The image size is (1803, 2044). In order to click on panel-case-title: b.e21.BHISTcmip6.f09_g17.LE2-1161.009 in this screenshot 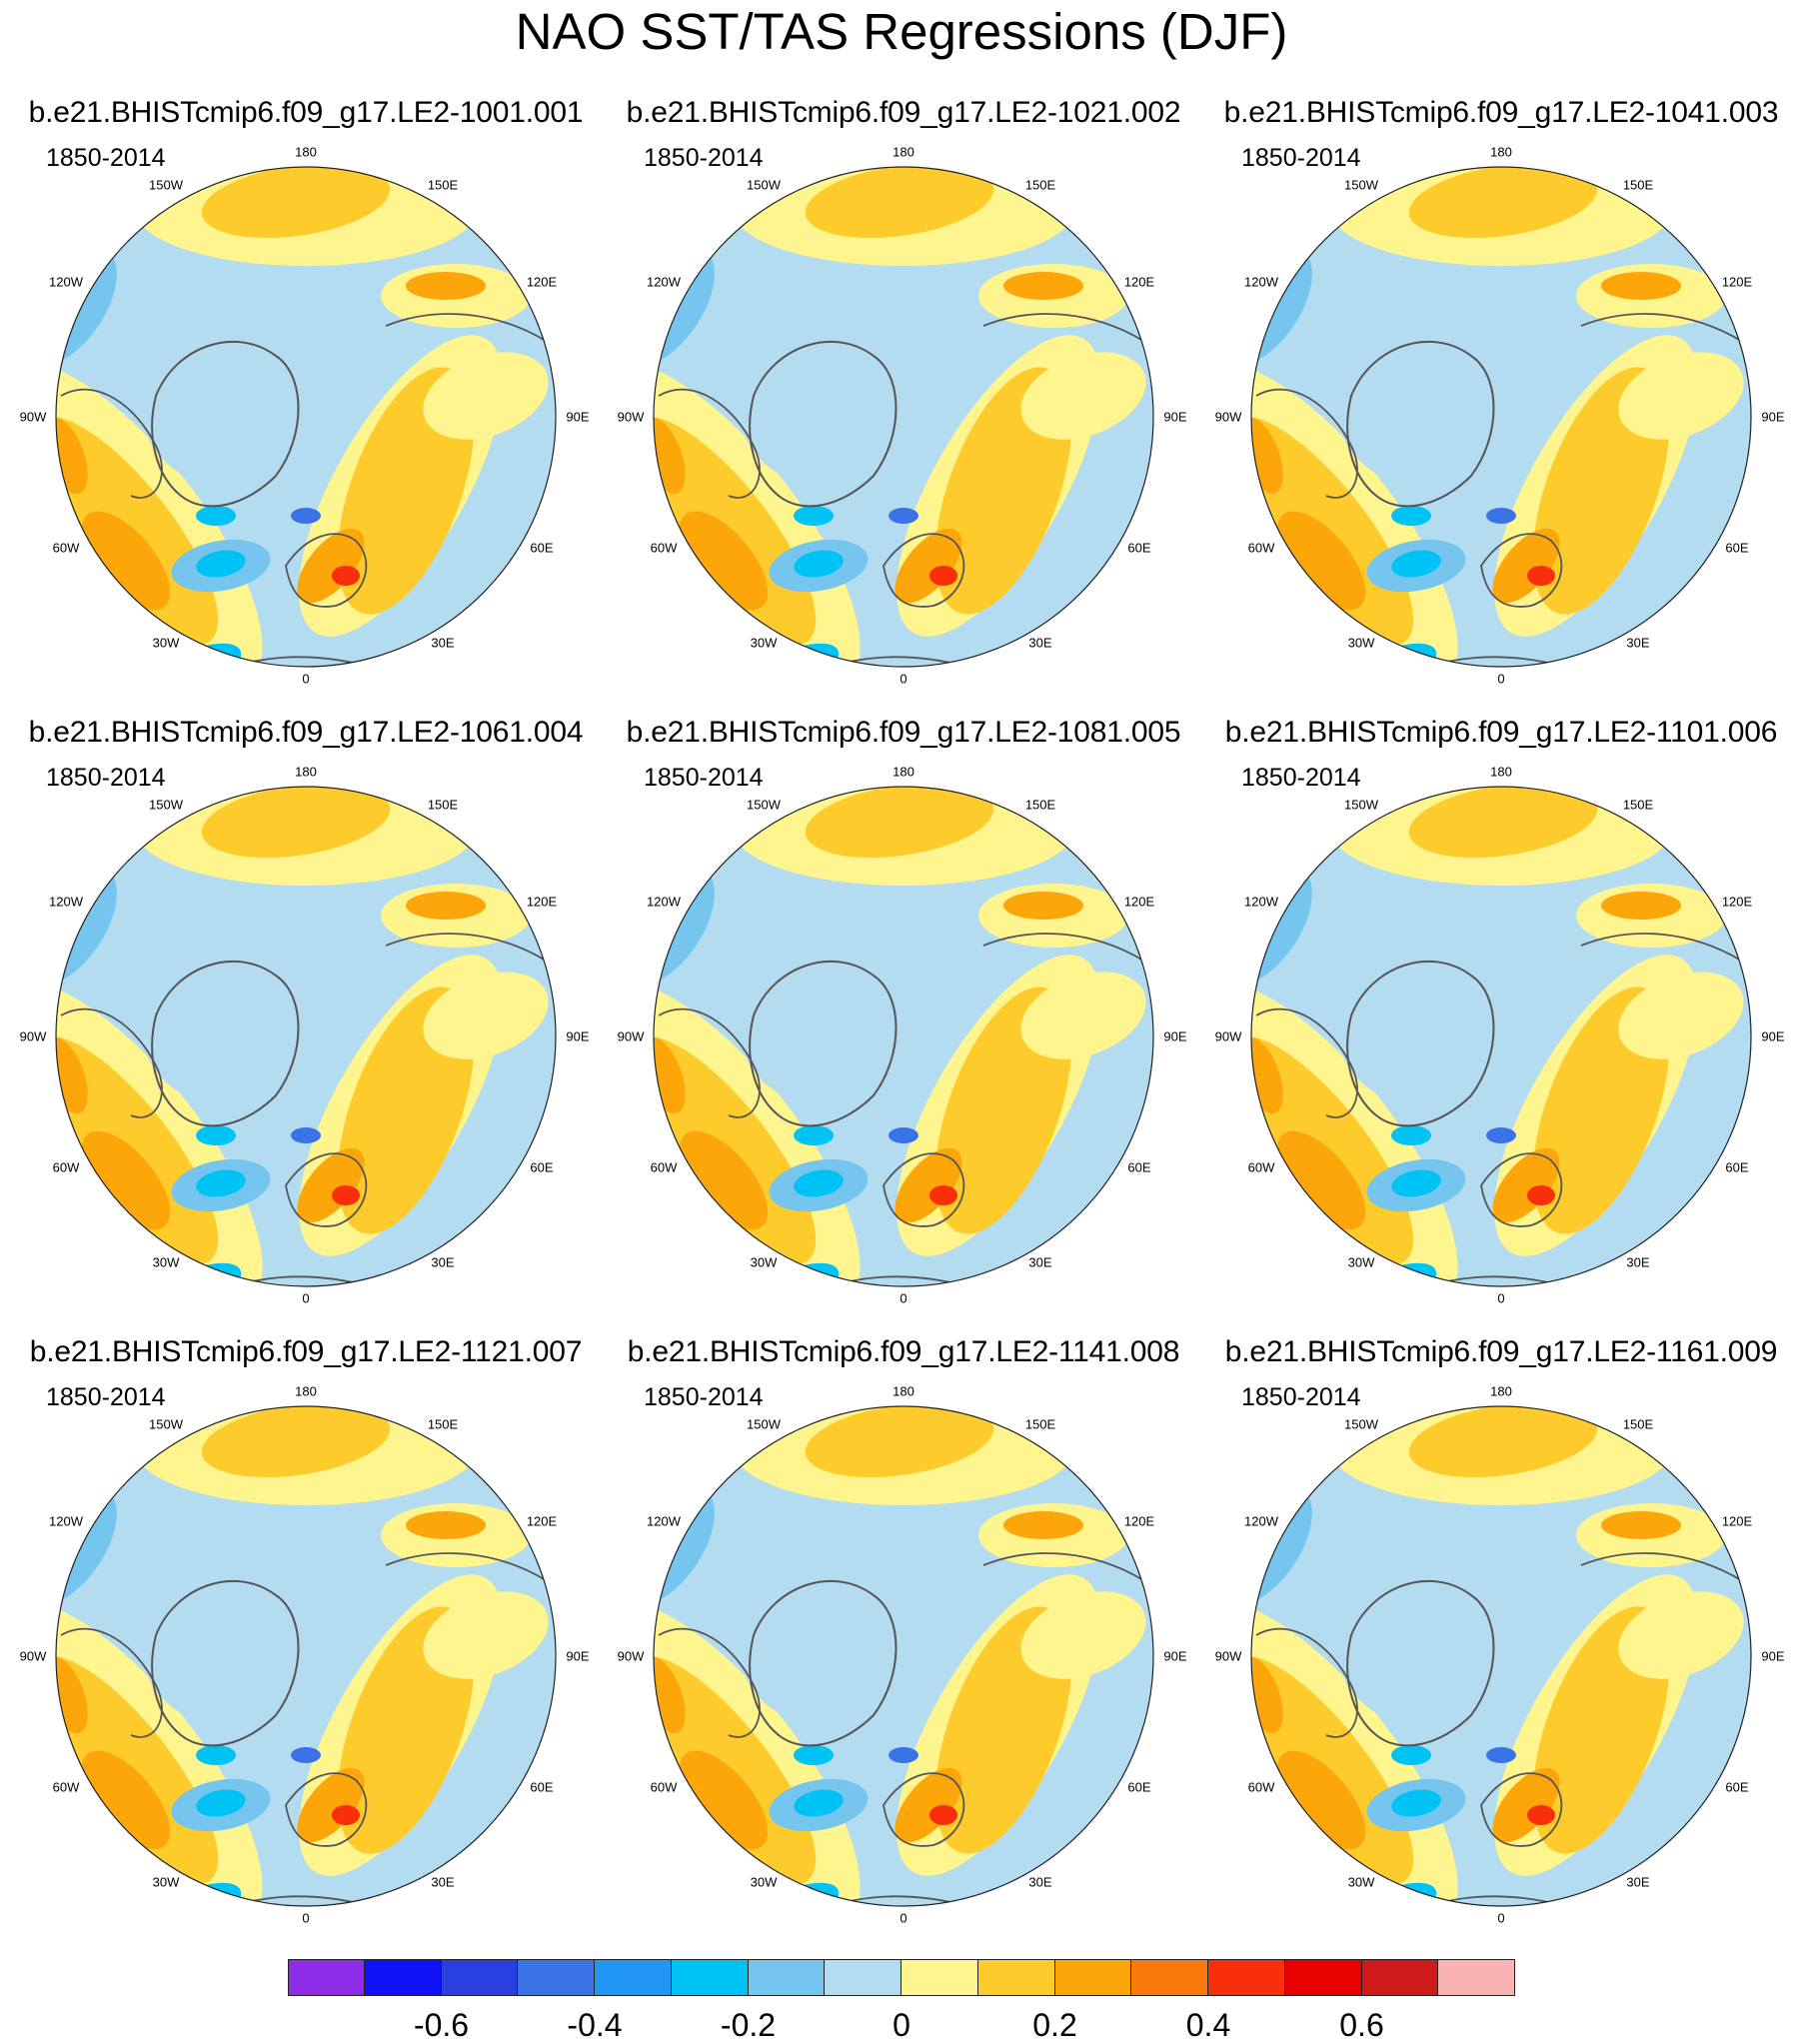, I will do `click(1501, 1351)`.